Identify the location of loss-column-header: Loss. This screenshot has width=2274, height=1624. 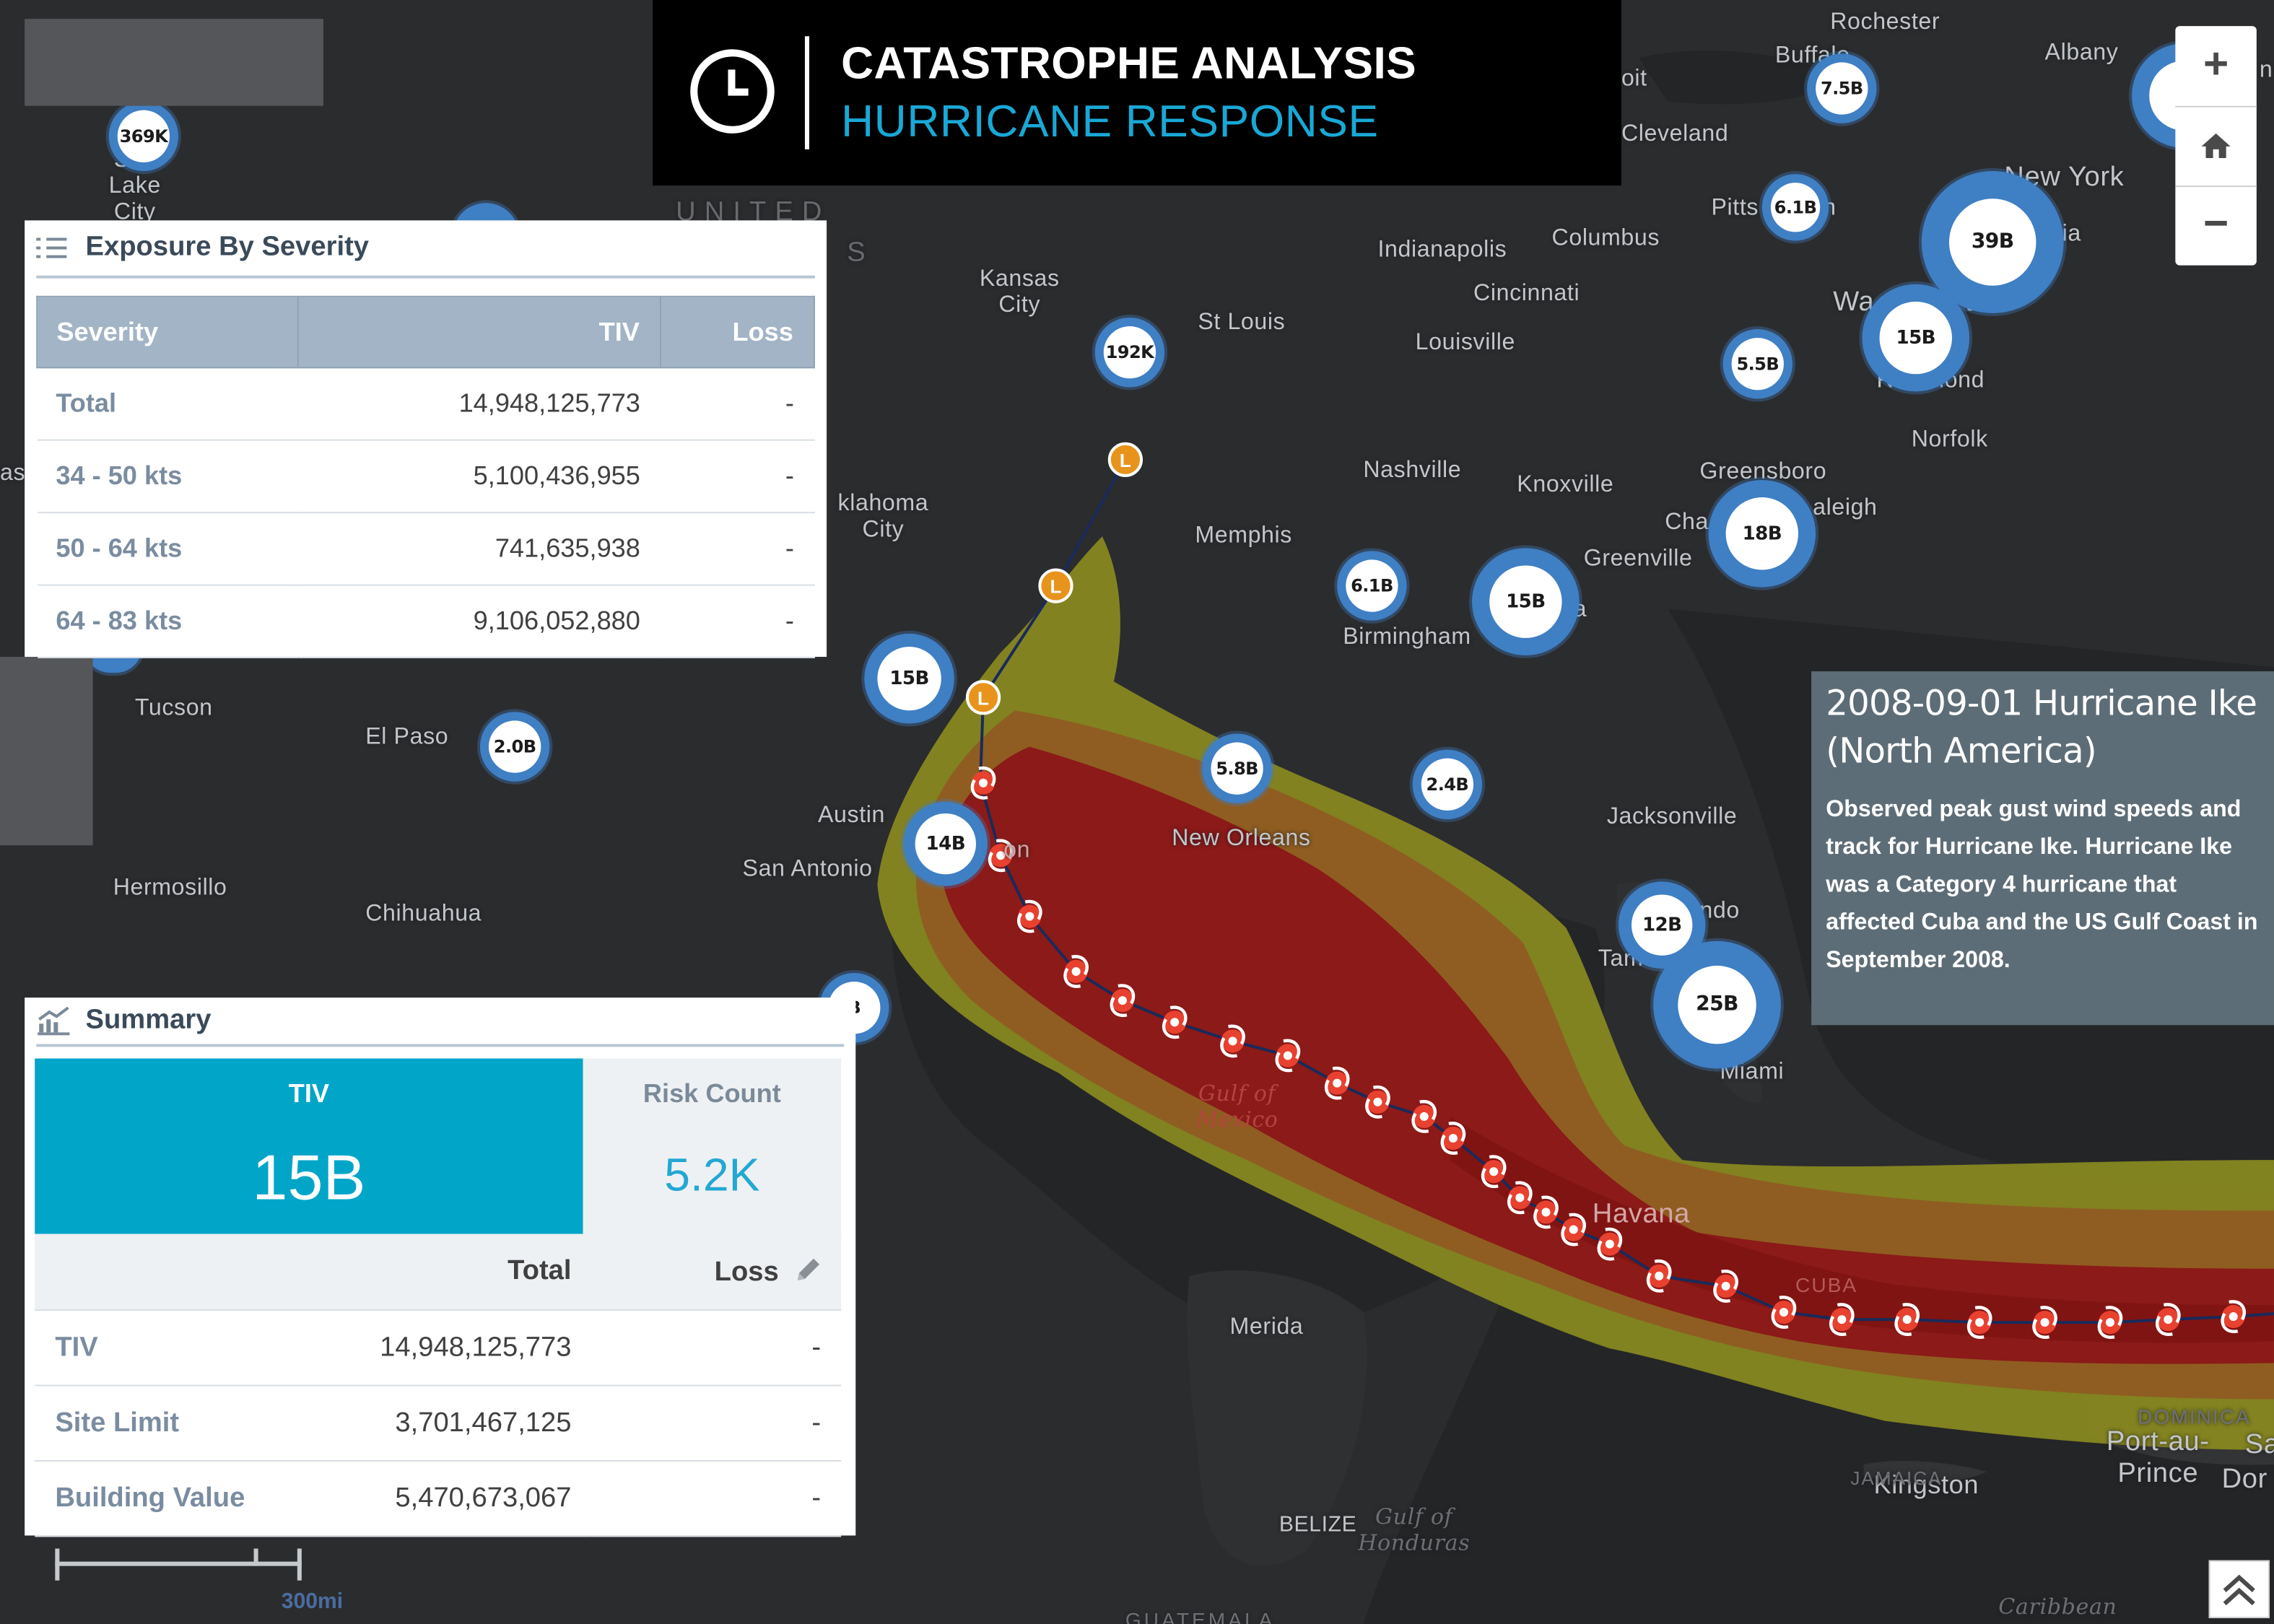
(716, 1272).